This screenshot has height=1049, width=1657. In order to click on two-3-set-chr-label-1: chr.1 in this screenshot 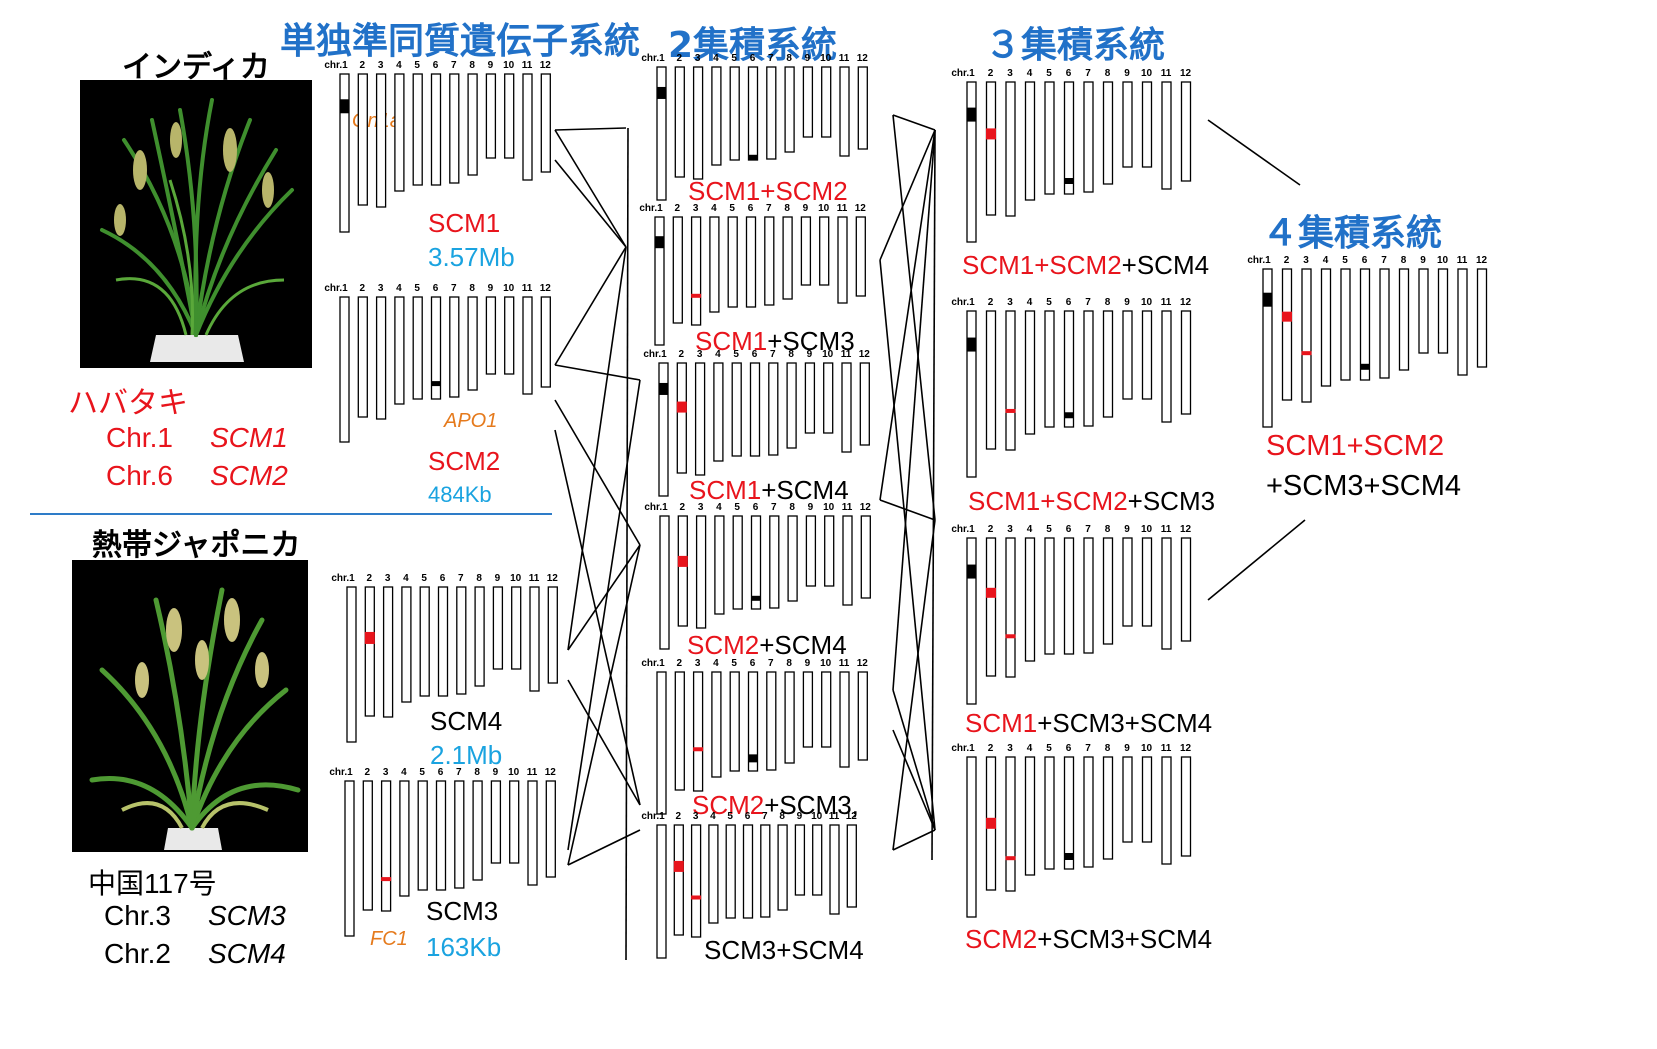, I will do `click(655, 354)`.